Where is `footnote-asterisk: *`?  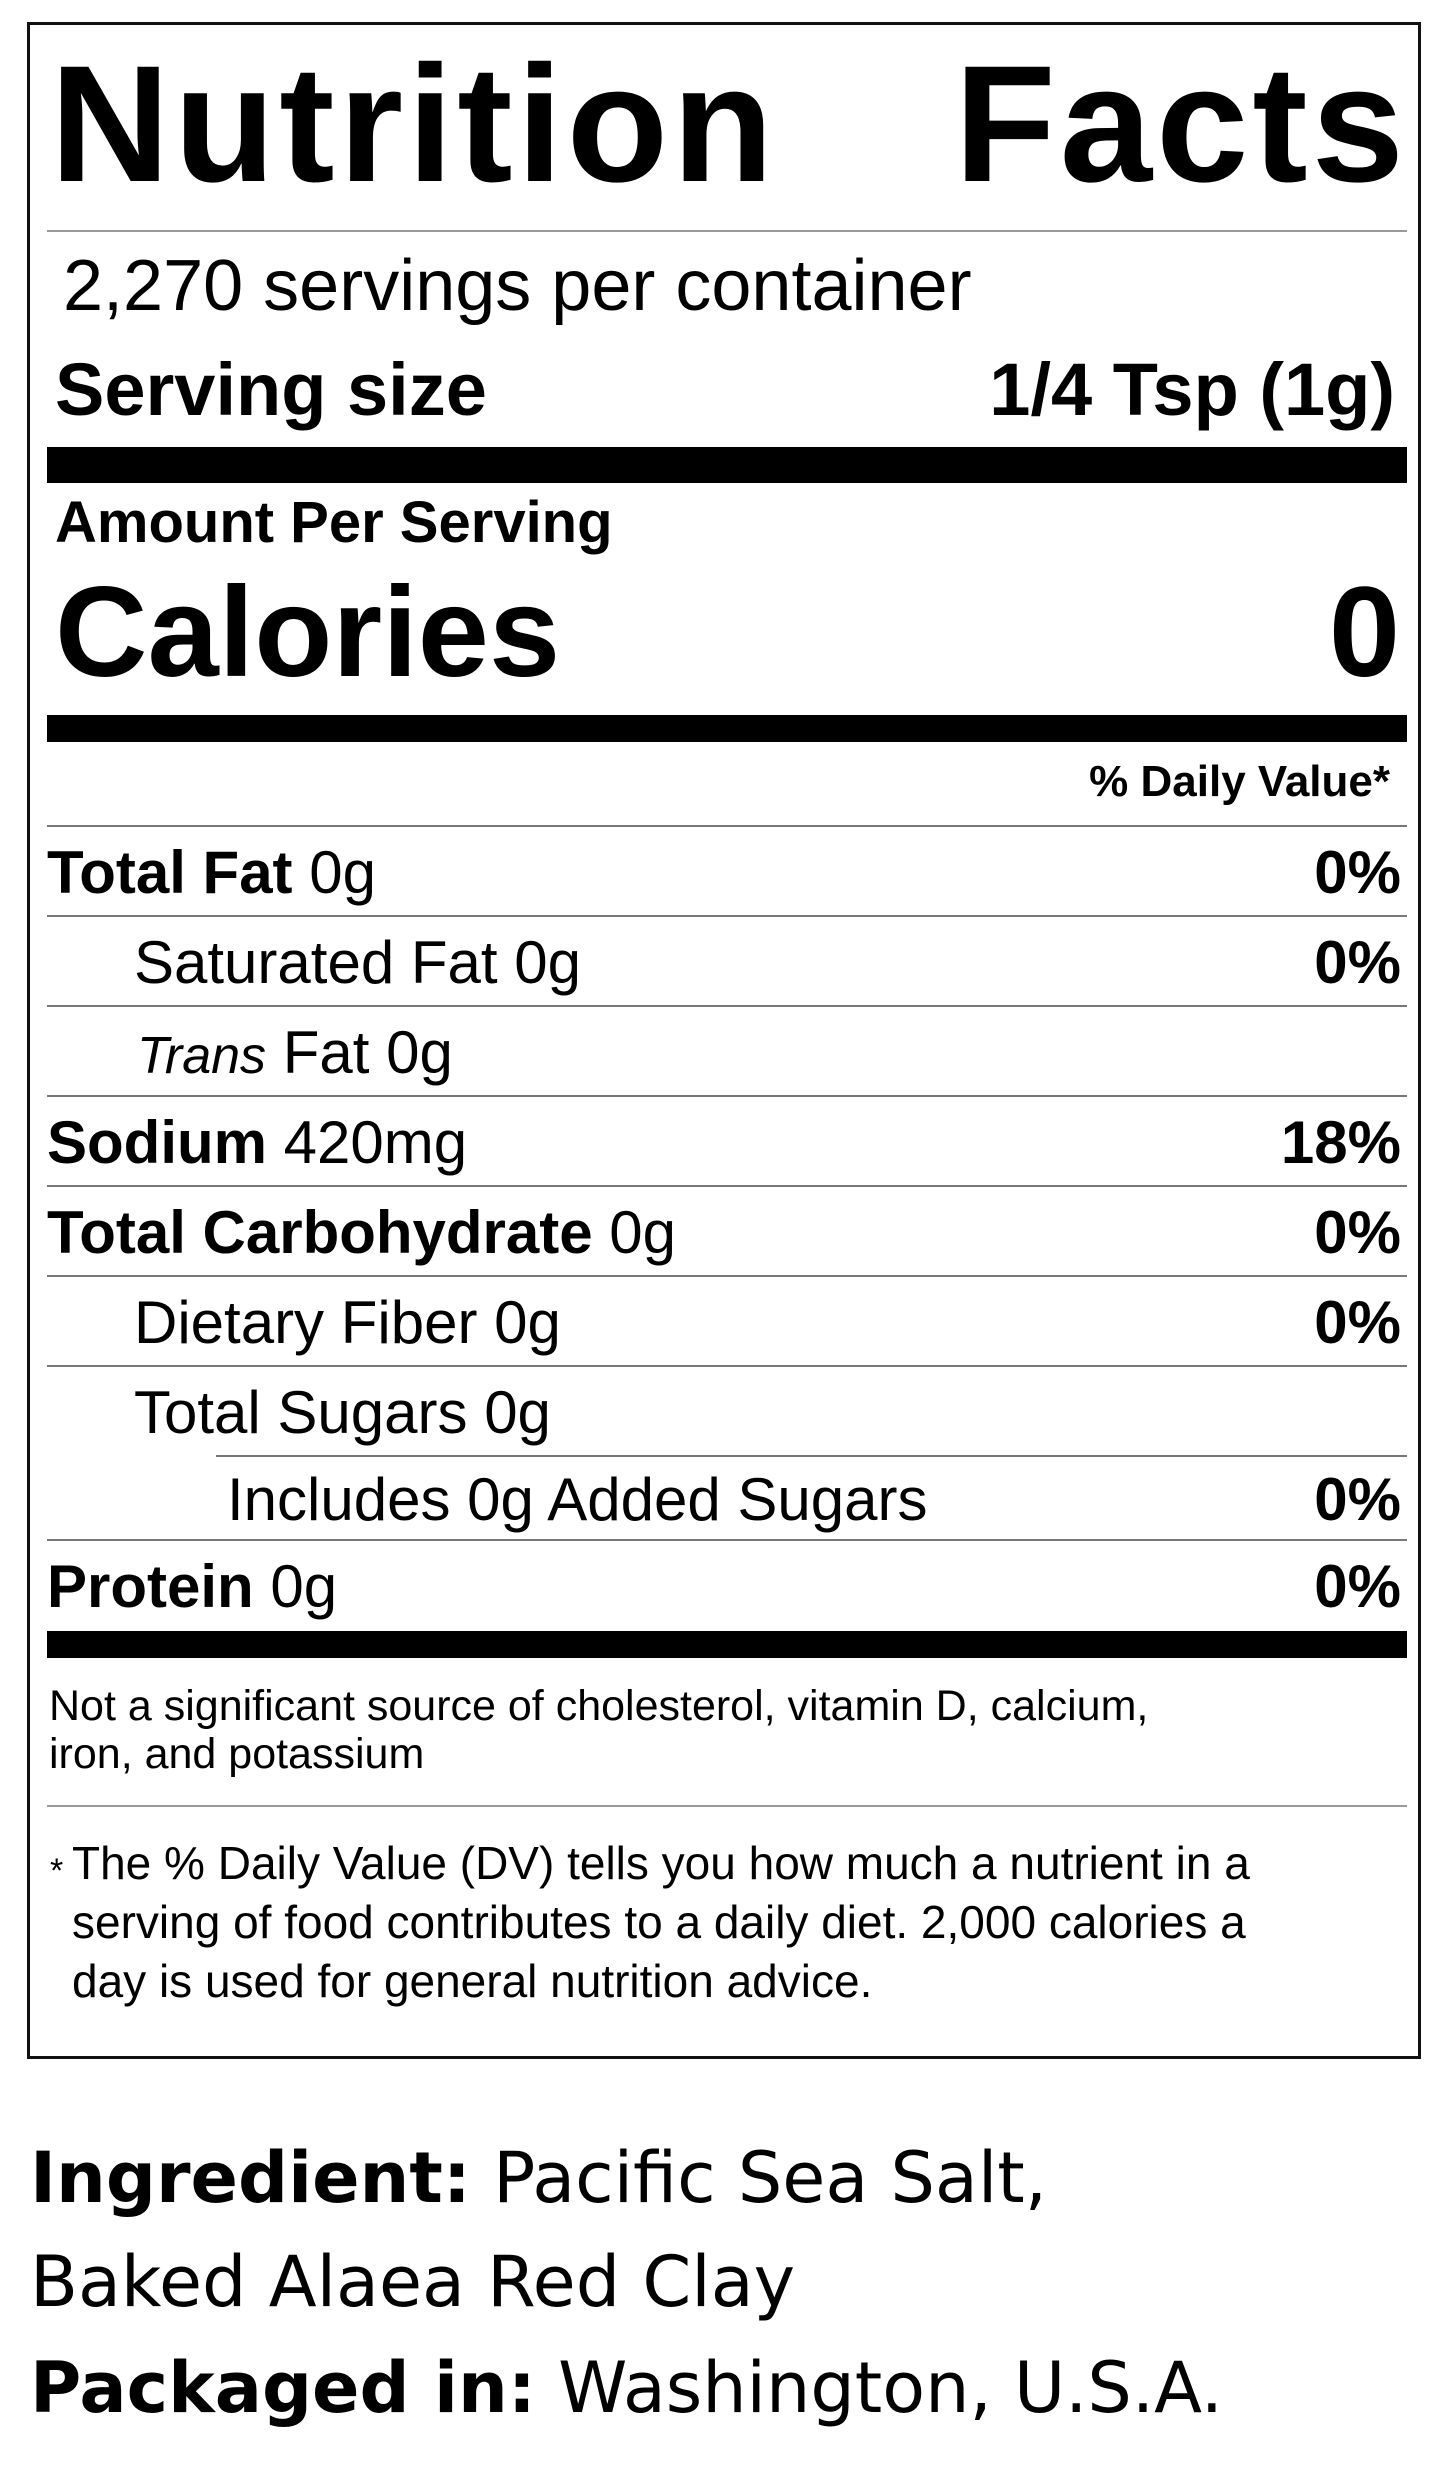
footnote-asterisk: * is located at coordinates (57, 1871).